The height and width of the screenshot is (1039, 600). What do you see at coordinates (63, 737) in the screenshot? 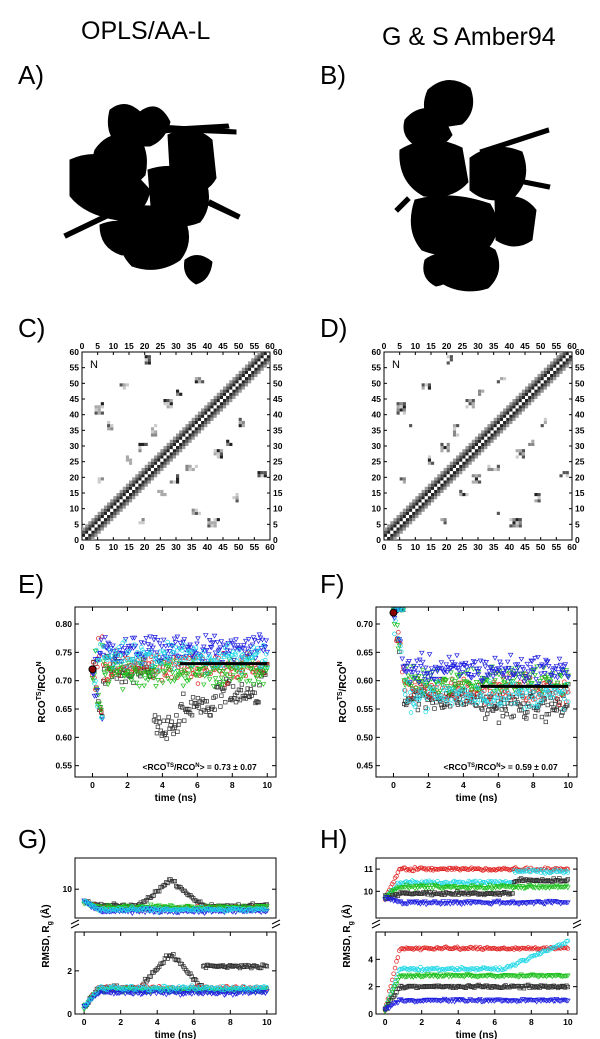
I see `y-tick-label: 0.60` at bounding box center [63, 737].